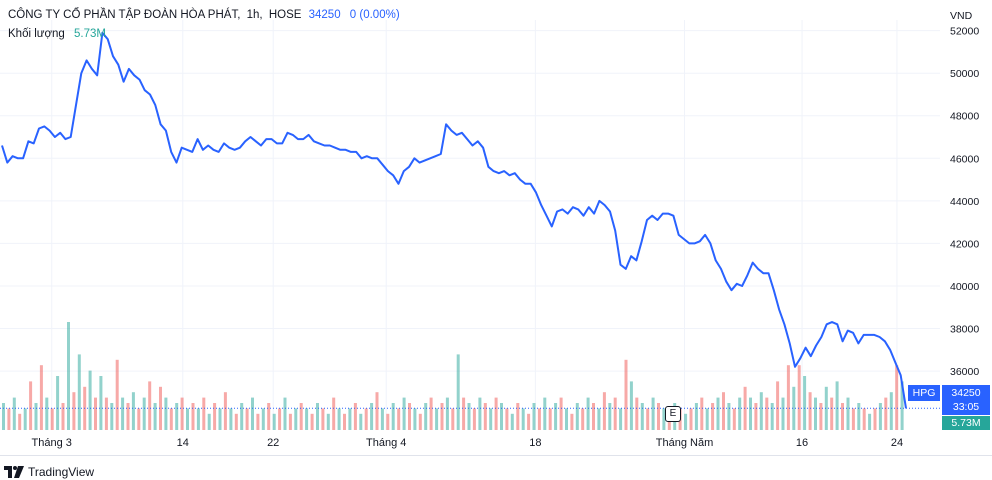  I want to click on volume-value: 5.73M, so click(90, 34).